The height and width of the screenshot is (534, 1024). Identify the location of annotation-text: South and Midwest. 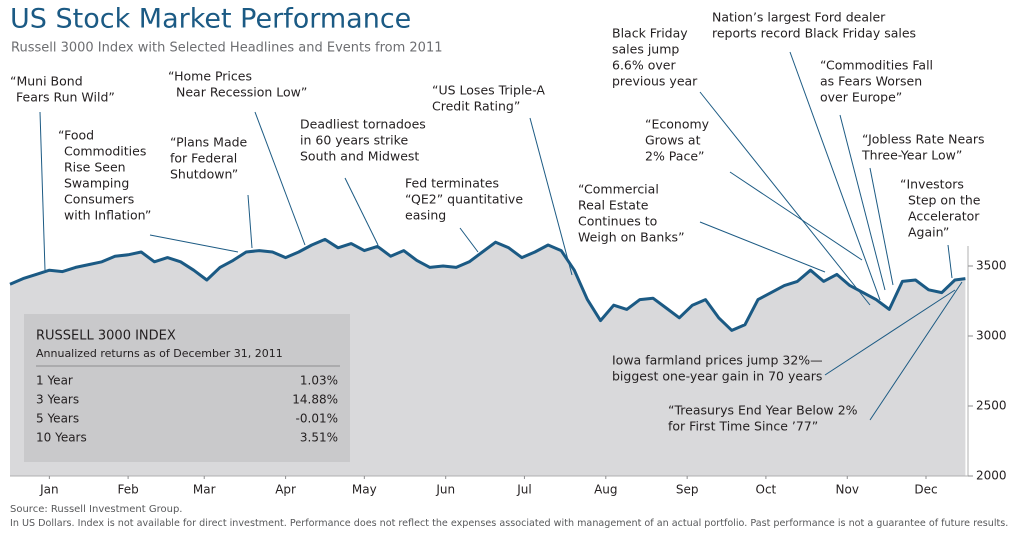
(359, 156).